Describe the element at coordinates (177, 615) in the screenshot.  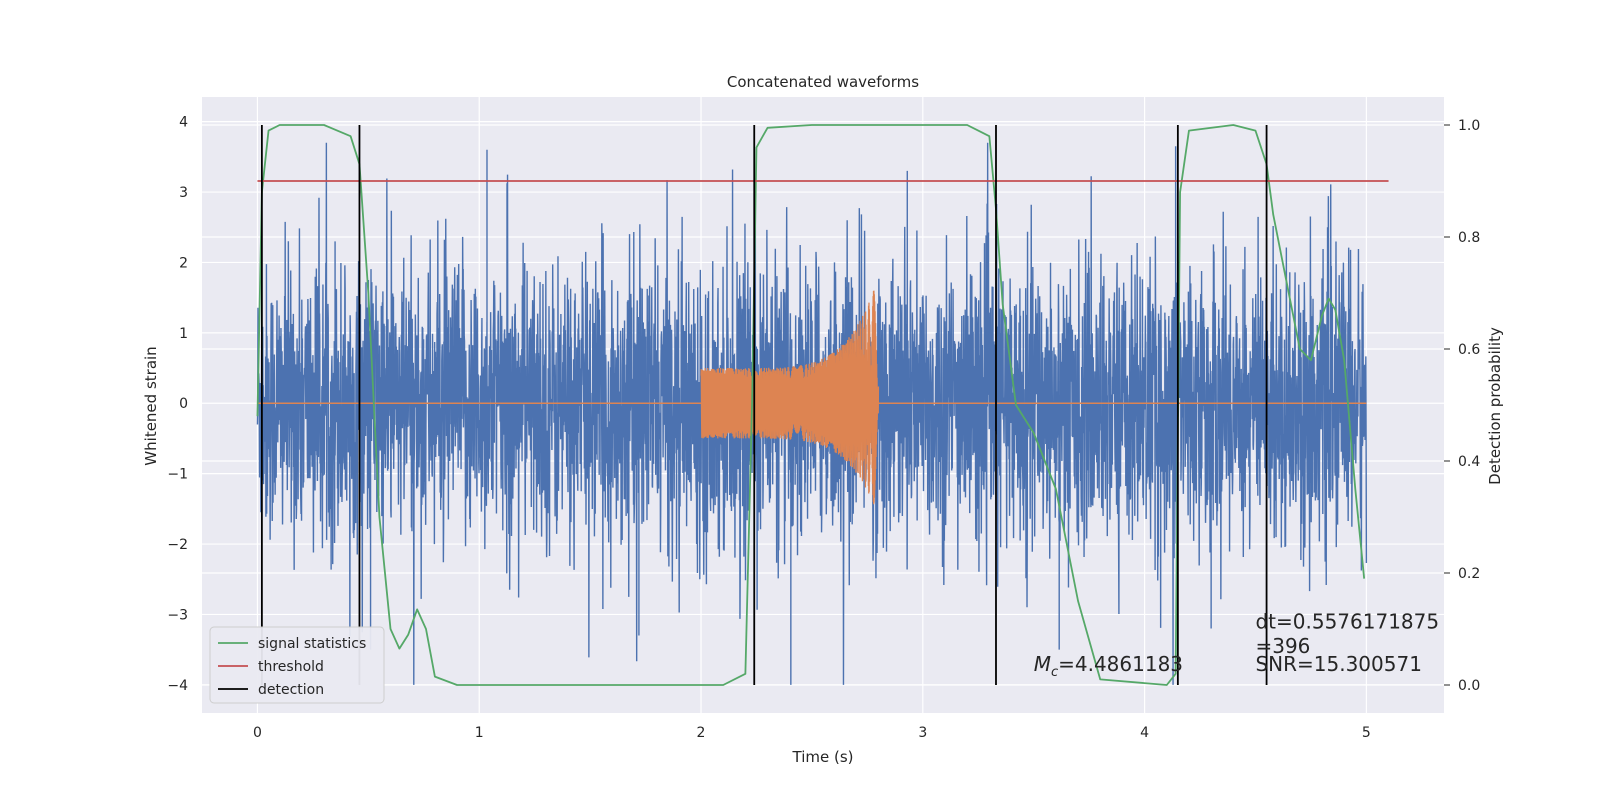
I see `y-tick-label: −3` at that location.